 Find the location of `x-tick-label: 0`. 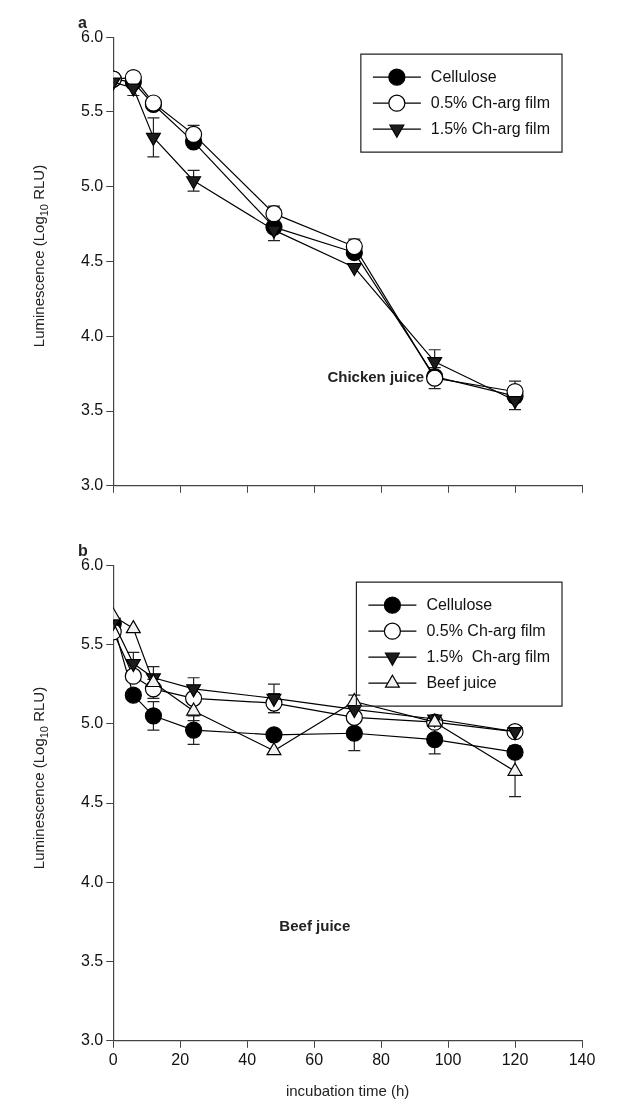

x-tick-label: 0 is located at coordinates (113, 1059).